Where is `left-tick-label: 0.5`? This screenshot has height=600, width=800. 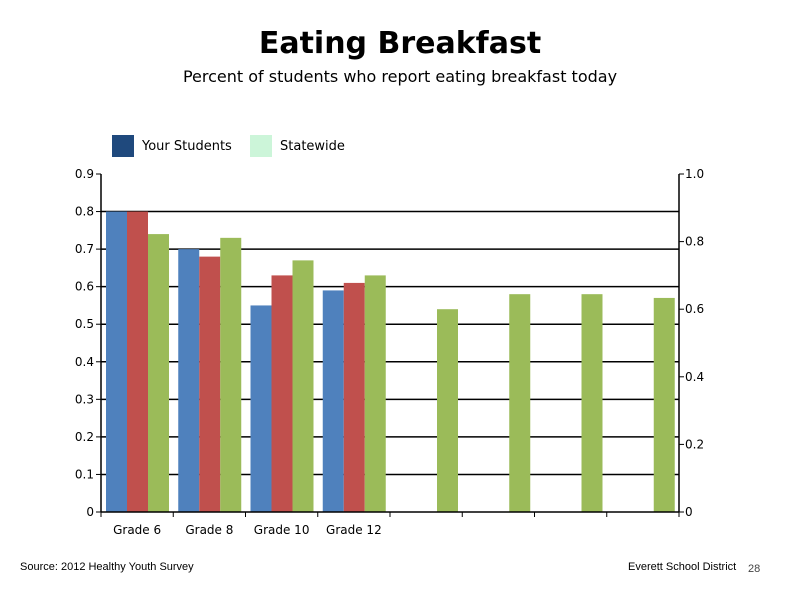
left-tick-label: 0.5 is located at coordinates (84, 324).